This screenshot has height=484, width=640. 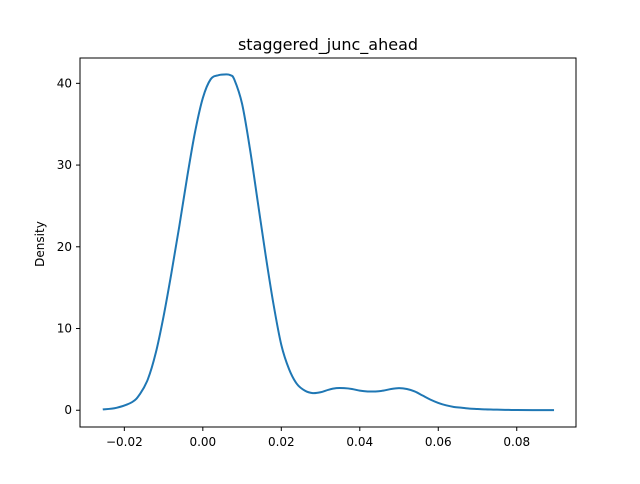 I want to click on y-tick-label: 20, so click(x=64, y=247).